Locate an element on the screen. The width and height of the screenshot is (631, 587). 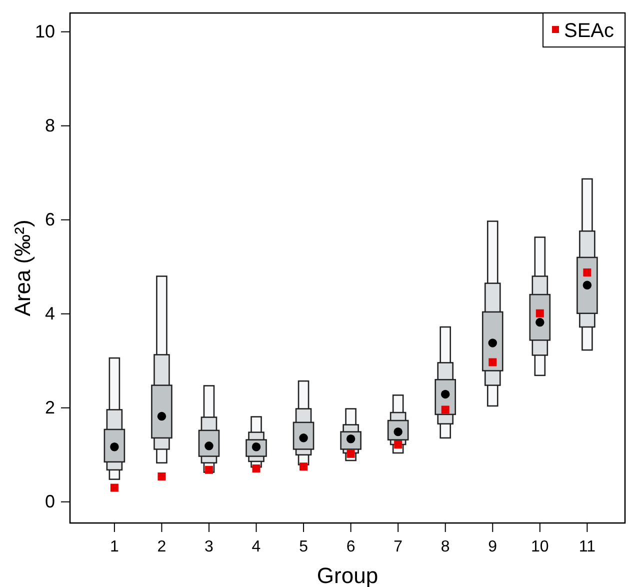
y-tick-label: 4 is located at coordinates (49, 314).